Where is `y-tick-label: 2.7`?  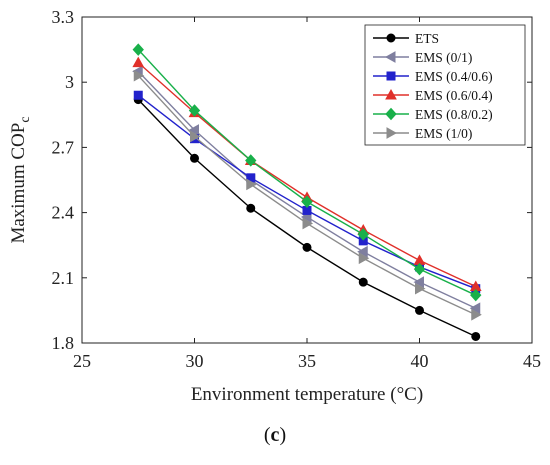 y-tick-label: 2.7 is located at coordinates (63, 147).